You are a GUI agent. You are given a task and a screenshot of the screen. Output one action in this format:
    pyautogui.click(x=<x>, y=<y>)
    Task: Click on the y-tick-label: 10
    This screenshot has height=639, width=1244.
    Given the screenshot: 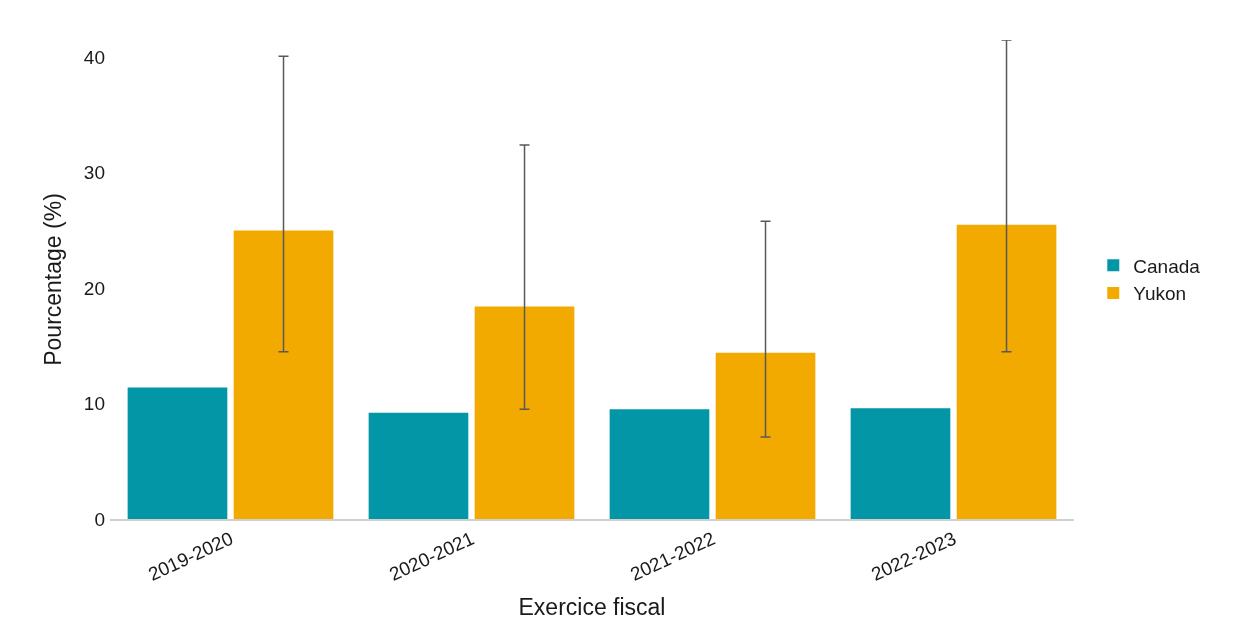 What is the action you would take?
    pyautogui.click(x=94, y=404)
    